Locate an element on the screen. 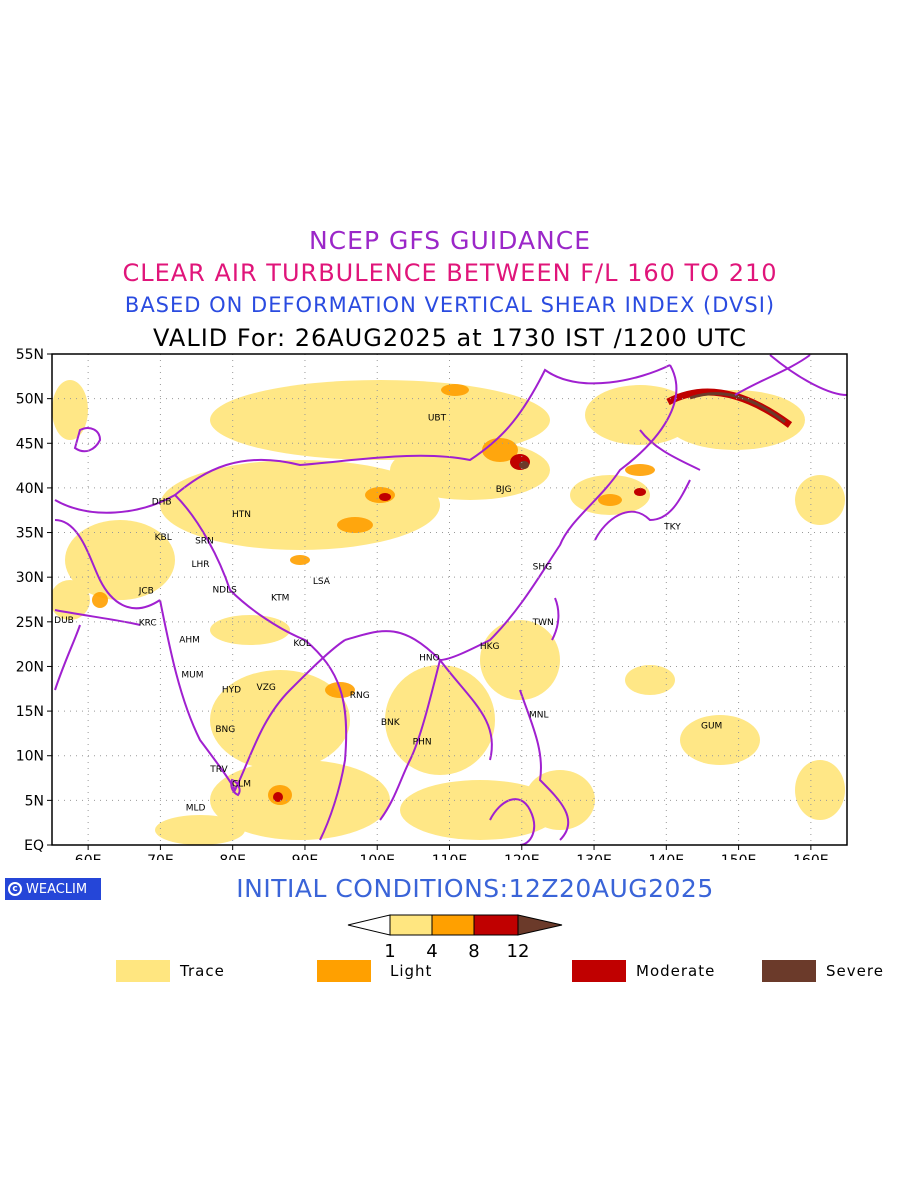 The image size is (900, 1200). legend-swatch-severe is located at coordinates (789, 971).